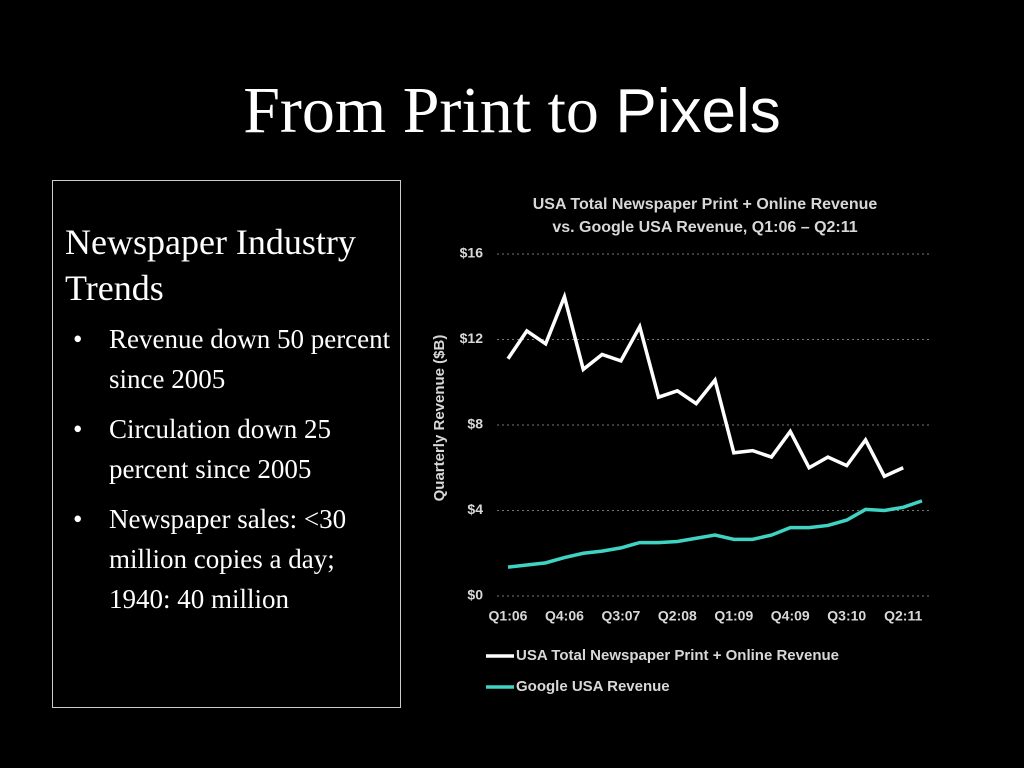  I want to click on x-tick-label: Q3:07, so click(620, 616).